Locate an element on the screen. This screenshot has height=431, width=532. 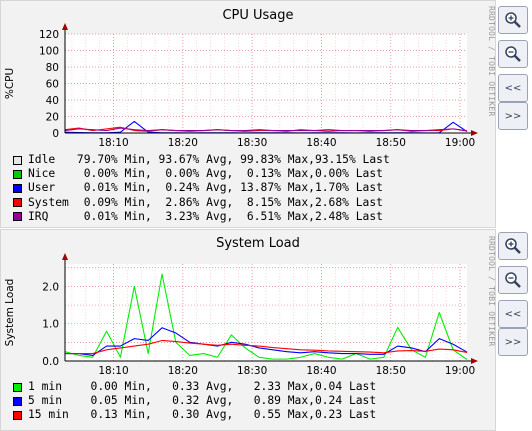
y-tick-label: 80 is located at coordinates (52, 68).